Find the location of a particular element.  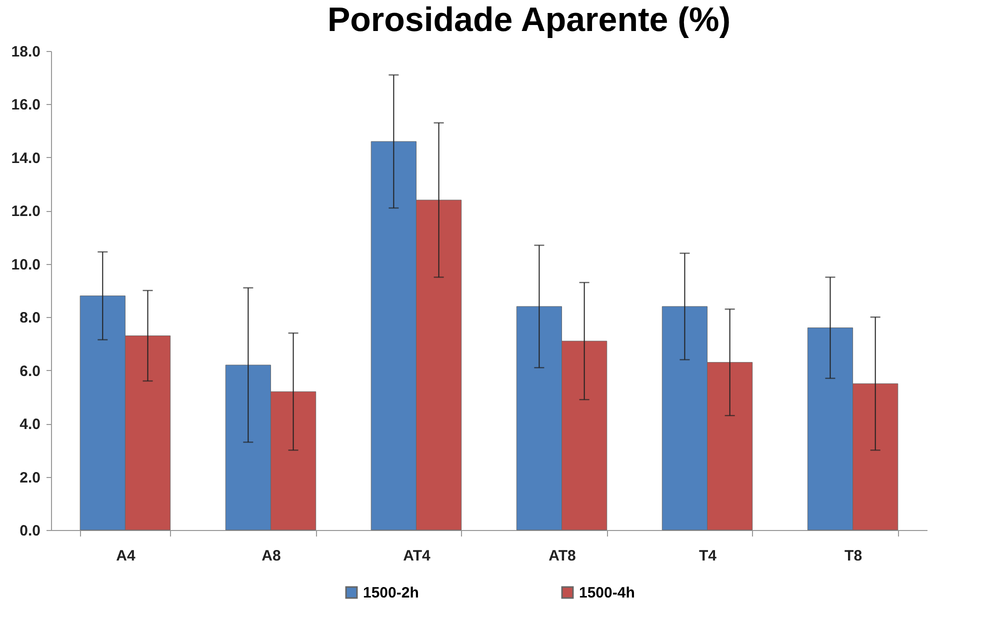

x-tick-label: AT4 is located at coordinates (417, 556).